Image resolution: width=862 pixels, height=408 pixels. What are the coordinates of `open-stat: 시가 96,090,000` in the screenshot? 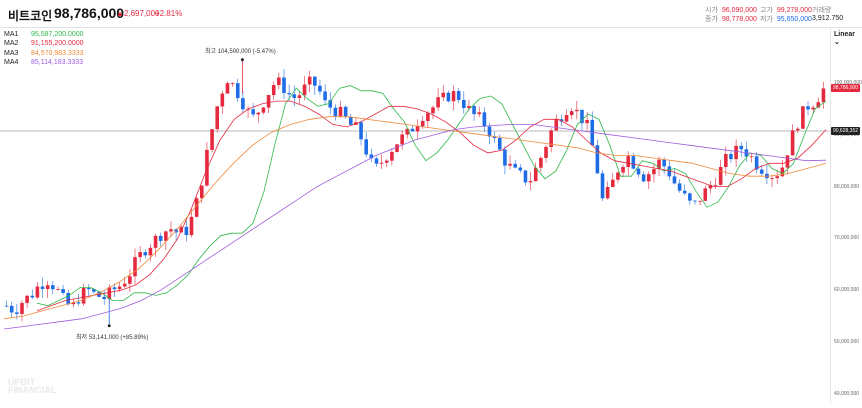 It's located at (731, 10).